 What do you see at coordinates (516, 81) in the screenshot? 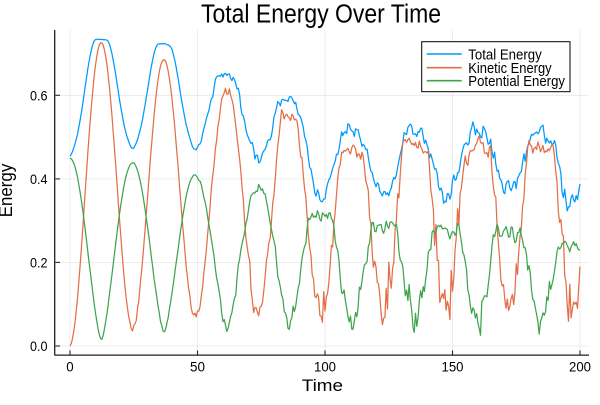
I see `svg-text: Potential Energy` at bounding box center [516, 81].